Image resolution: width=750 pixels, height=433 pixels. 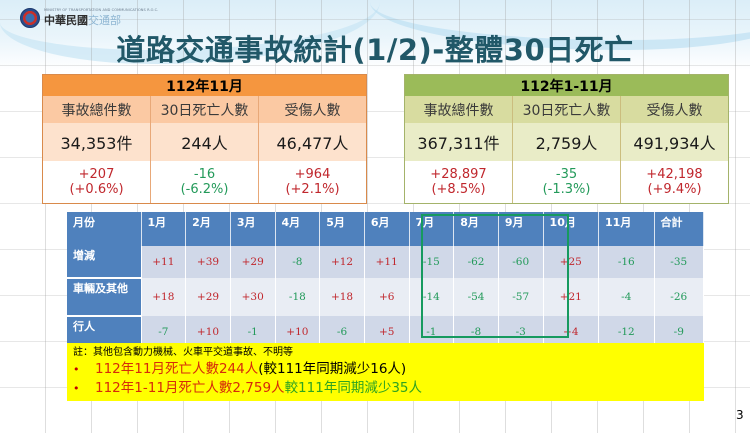 What do you see at coordinates (97, 142) in the screenshot?
I see `accident-count-value: 34,353件` at bounding box center [97, 142].